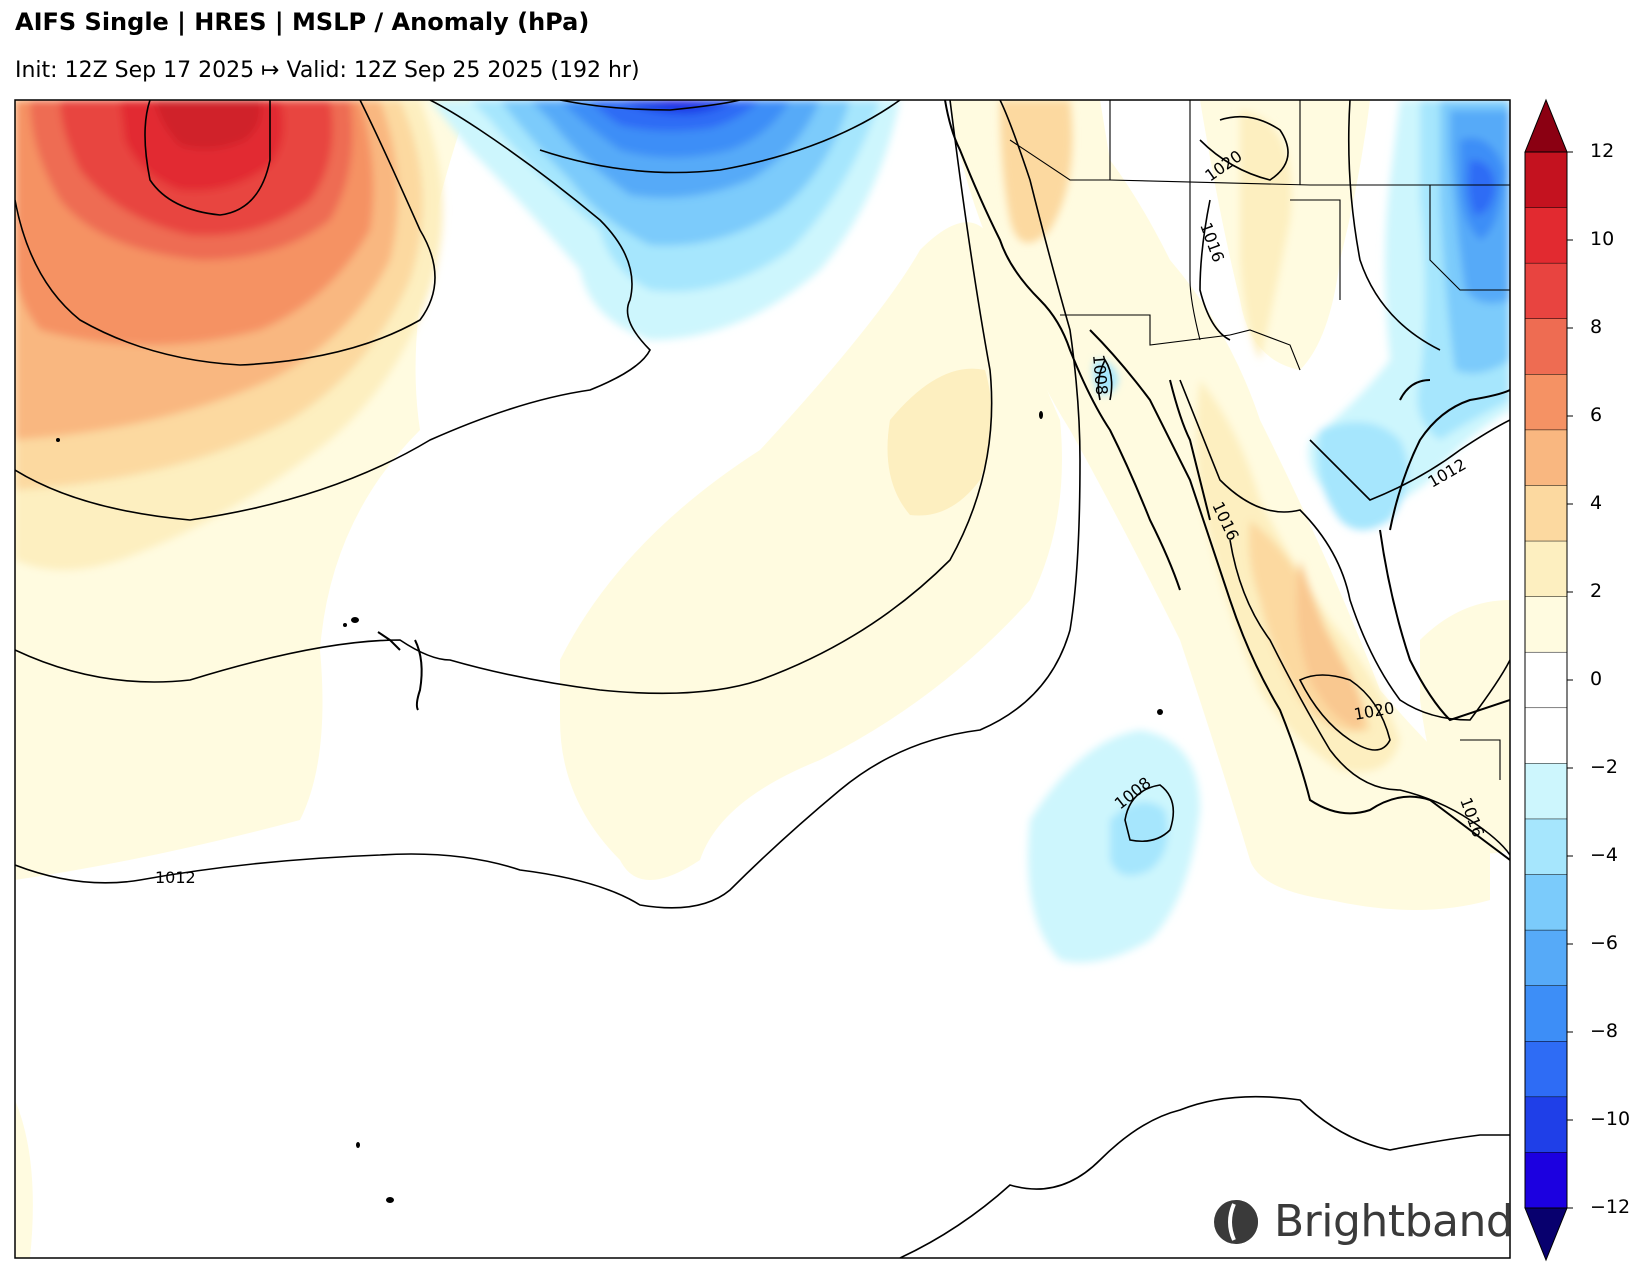  Describe the element at coordinates (1394, 1221) in the screenshot. I see `brand-name: Brightband` at that location.